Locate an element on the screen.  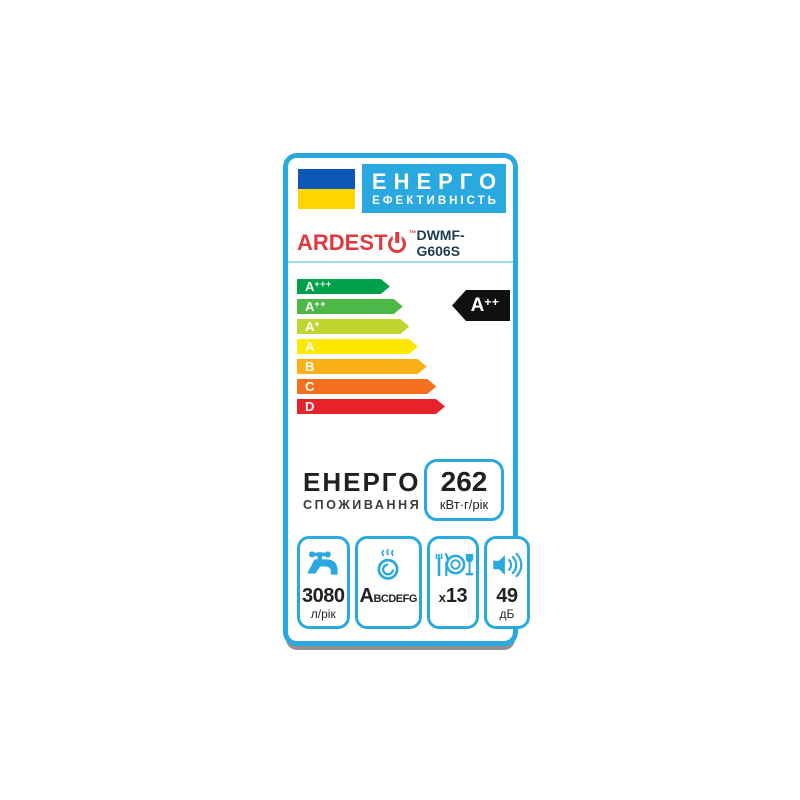
noise-level-box: 49 дБ is located at coordinates (506, 582).